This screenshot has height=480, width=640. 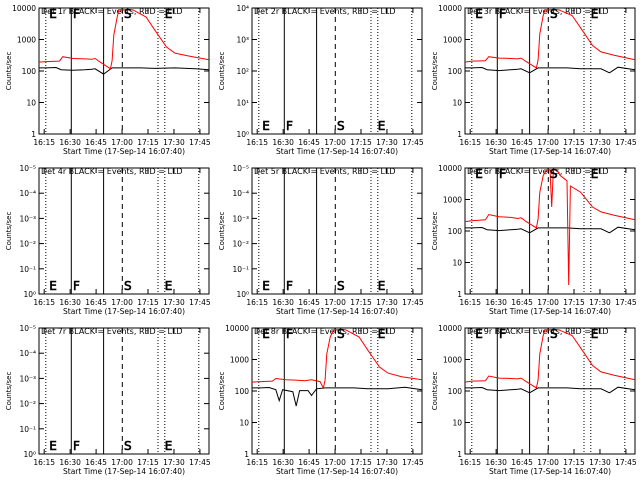 I want to click on chart-title: Det 6r BLACK = Events, RED = LLD, so click(x=538, y=171).